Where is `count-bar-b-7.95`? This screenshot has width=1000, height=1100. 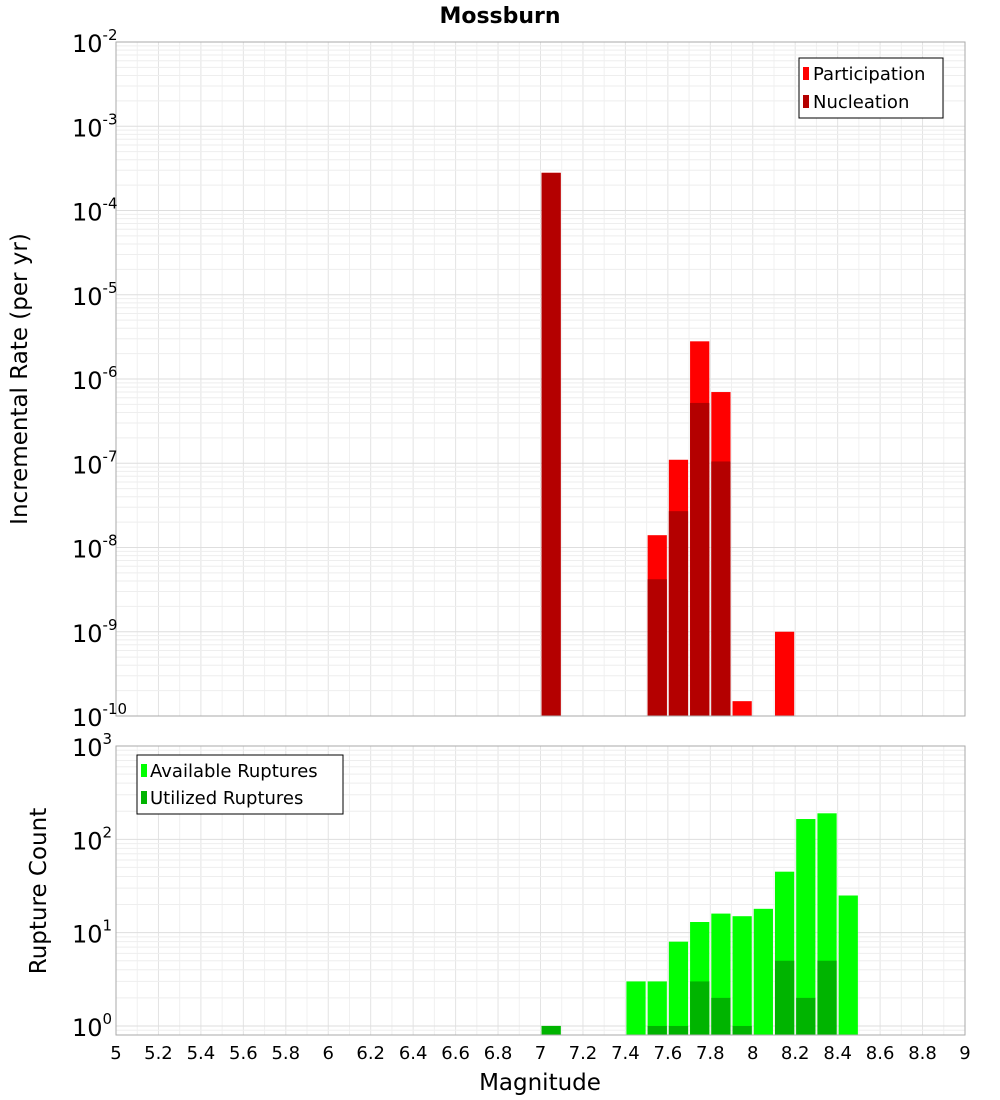
count-bar-b-7.95 is located at coordinates (742, 1030).